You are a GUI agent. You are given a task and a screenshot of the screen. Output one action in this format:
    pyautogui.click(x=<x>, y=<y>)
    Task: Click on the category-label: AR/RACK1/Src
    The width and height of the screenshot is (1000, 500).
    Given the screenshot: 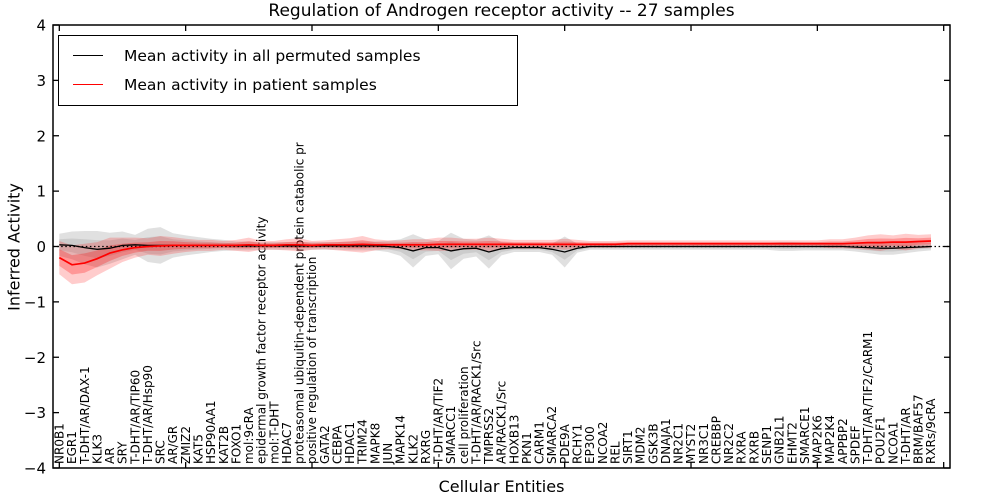 What is the action you would take?
    pyautogui.click(x=502, y=422)
    